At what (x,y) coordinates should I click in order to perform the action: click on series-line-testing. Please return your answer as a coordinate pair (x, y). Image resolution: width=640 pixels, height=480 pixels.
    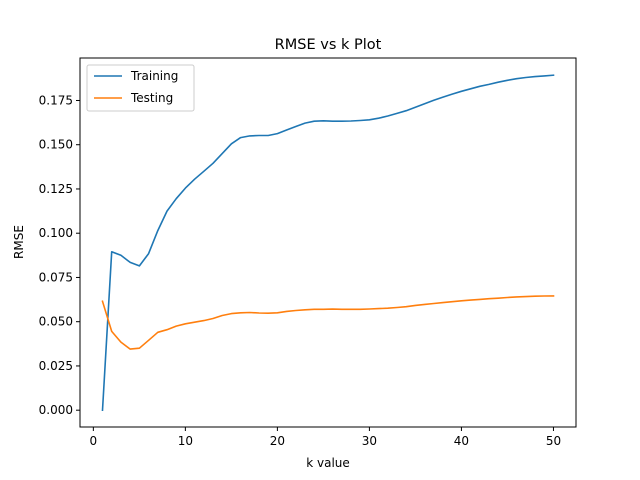
    Looking at the image, I should click on (328, 322).